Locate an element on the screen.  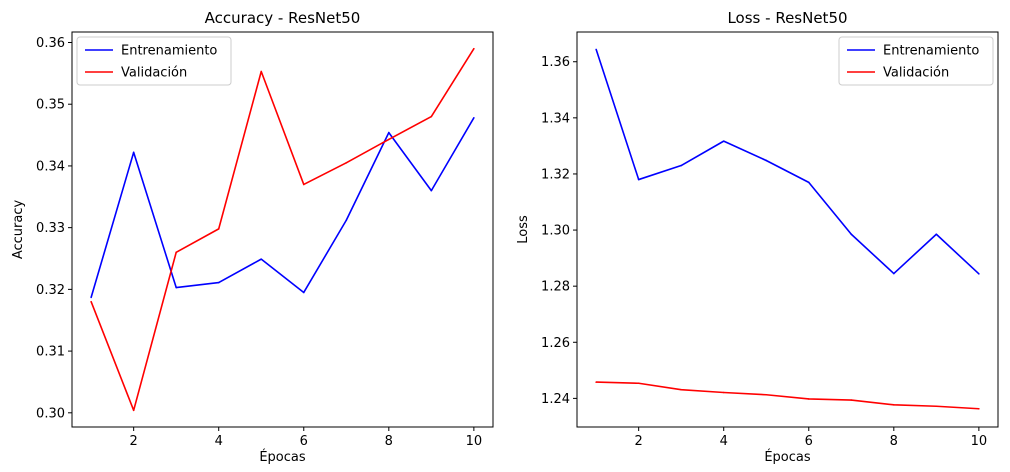
chart-title: Accuracy - ResNet50 is located at coordinates (283, 18).